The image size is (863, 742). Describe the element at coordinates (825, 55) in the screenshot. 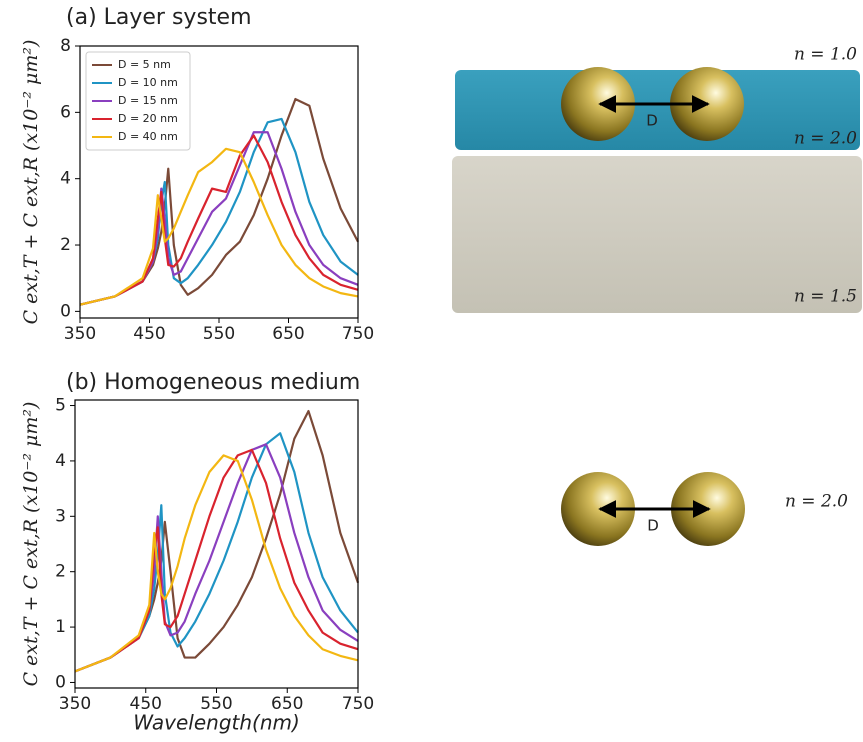

I see `index-label: n = 1.0` at that location.